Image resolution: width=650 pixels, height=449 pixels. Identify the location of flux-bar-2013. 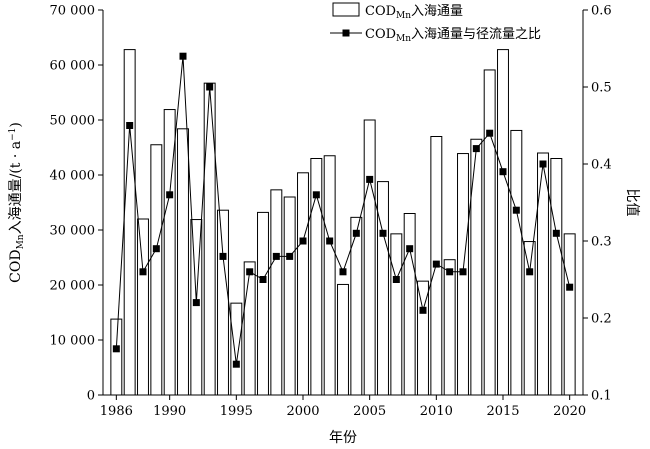
(476, 267).